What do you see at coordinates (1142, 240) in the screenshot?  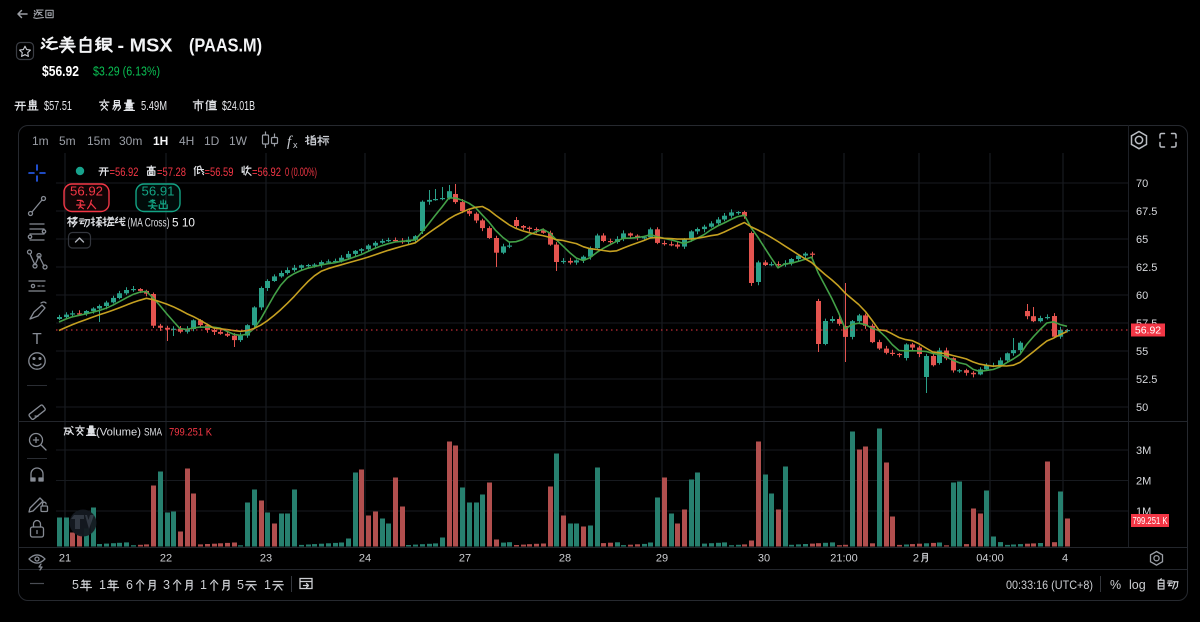 I see `svg-text: 65` at bounding box center [1142, 240].